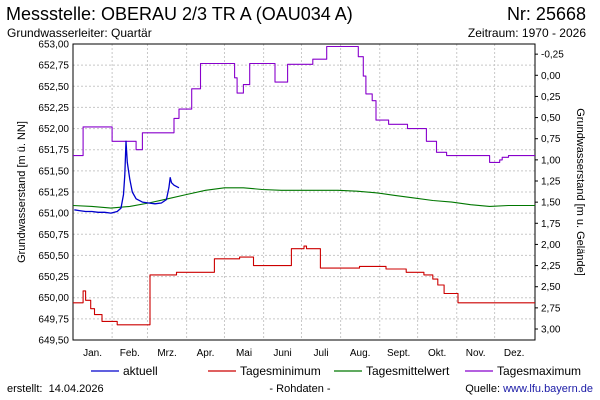 The height and width of the screenshot is (400, 600). What do you see at coordinates (546, 14) in the screenshot?
I see `station-number: Nr: 25668` at bounding box center [546, 14].